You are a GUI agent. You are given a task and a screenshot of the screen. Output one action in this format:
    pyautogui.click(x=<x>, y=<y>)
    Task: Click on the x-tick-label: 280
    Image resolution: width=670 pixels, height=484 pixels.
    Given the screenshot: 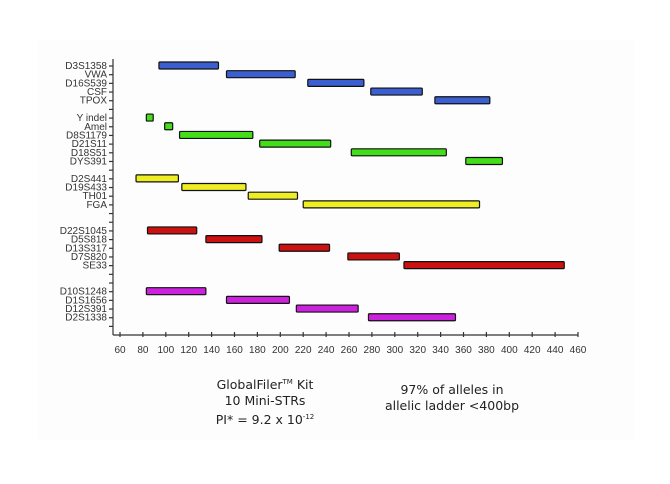 What is the action you would take?
    pyautogui.click(x=372, y=350)
    